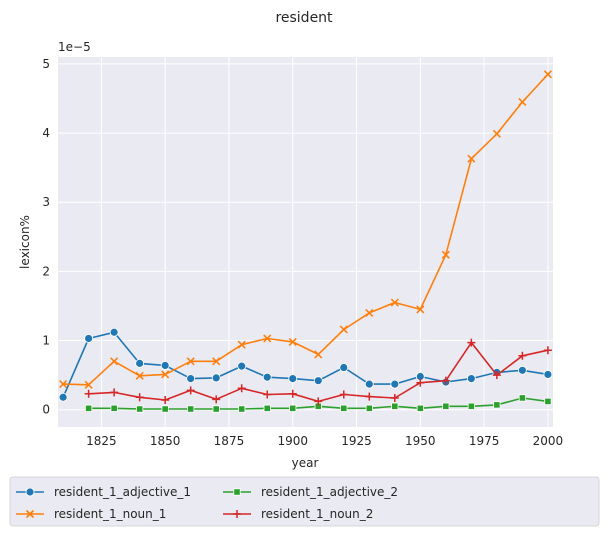 Image resolution: width=609 pixels, height=537 pixels. What do you see at coordinates (305, 463) in the screenshot?
I see `x-axis-label: year` at bounding box center [305, 463].